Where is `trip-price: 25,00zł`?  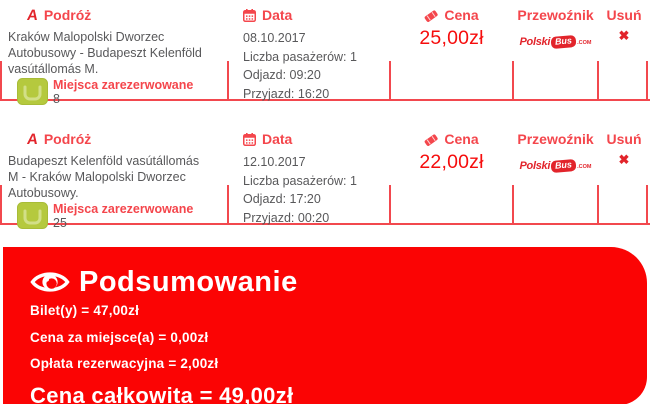 trip-price: 25,00zł is located at coordinates (451, 38).